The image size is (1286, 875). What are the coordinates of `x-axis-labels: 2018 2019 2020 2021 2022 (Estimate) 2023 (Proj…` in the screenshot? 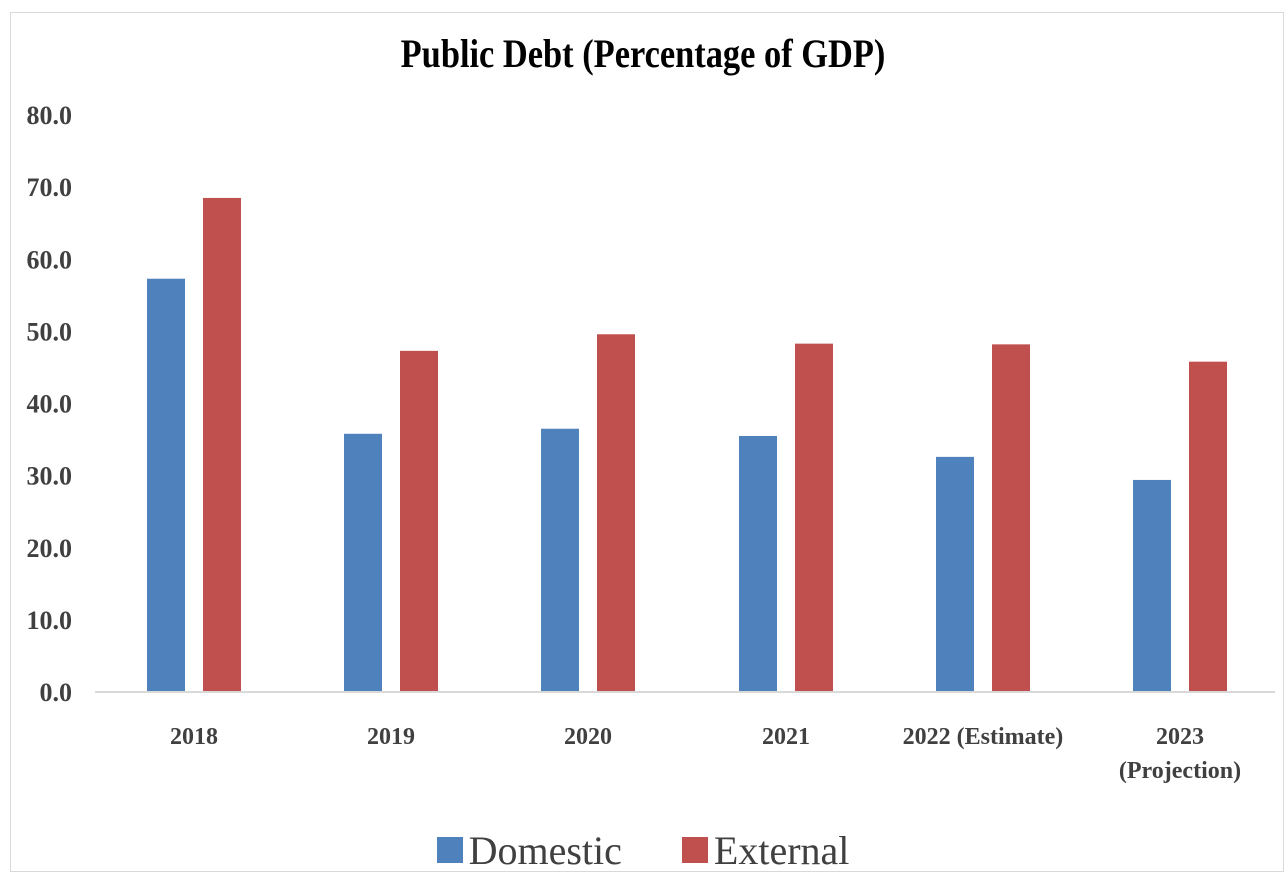 It's located at (705, 754).